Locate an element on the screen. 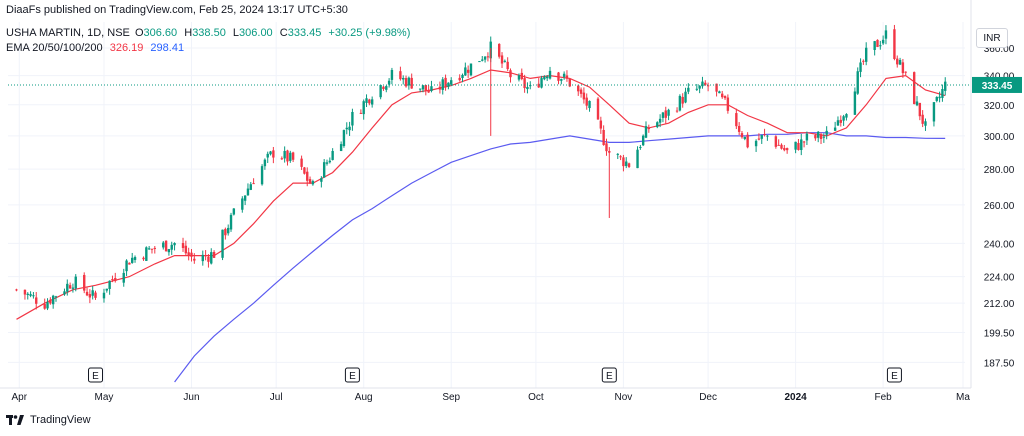  symbol-name: USHA MARTIN, 1D, NSE is located at coordinates (68, 33).